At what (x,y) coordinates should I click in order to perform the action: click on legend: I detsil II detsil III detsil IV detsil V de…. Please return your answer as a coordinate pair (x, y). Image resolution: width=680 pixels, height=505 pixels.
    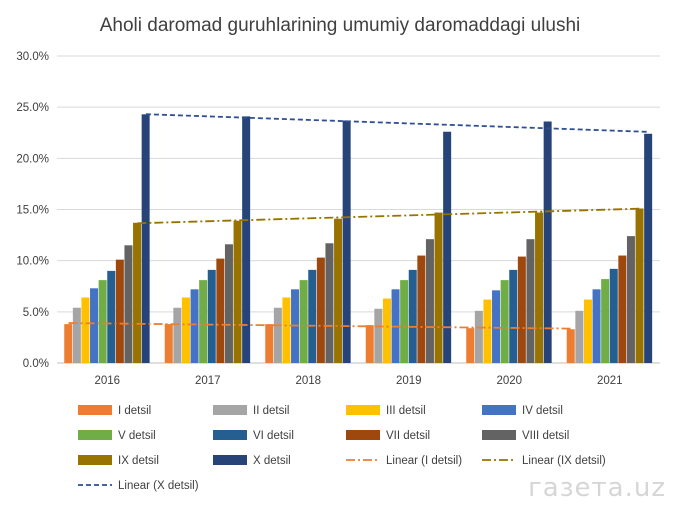
    Looking at the image, I should click on (342, 448).